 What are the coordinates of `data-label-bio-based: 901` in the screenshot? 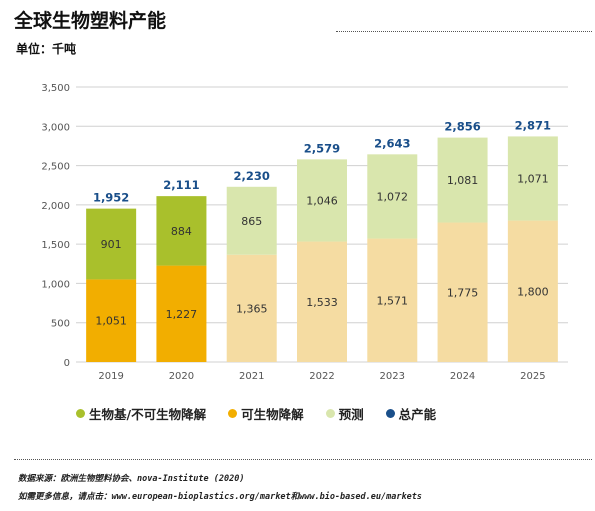 It's located at (111, 244).